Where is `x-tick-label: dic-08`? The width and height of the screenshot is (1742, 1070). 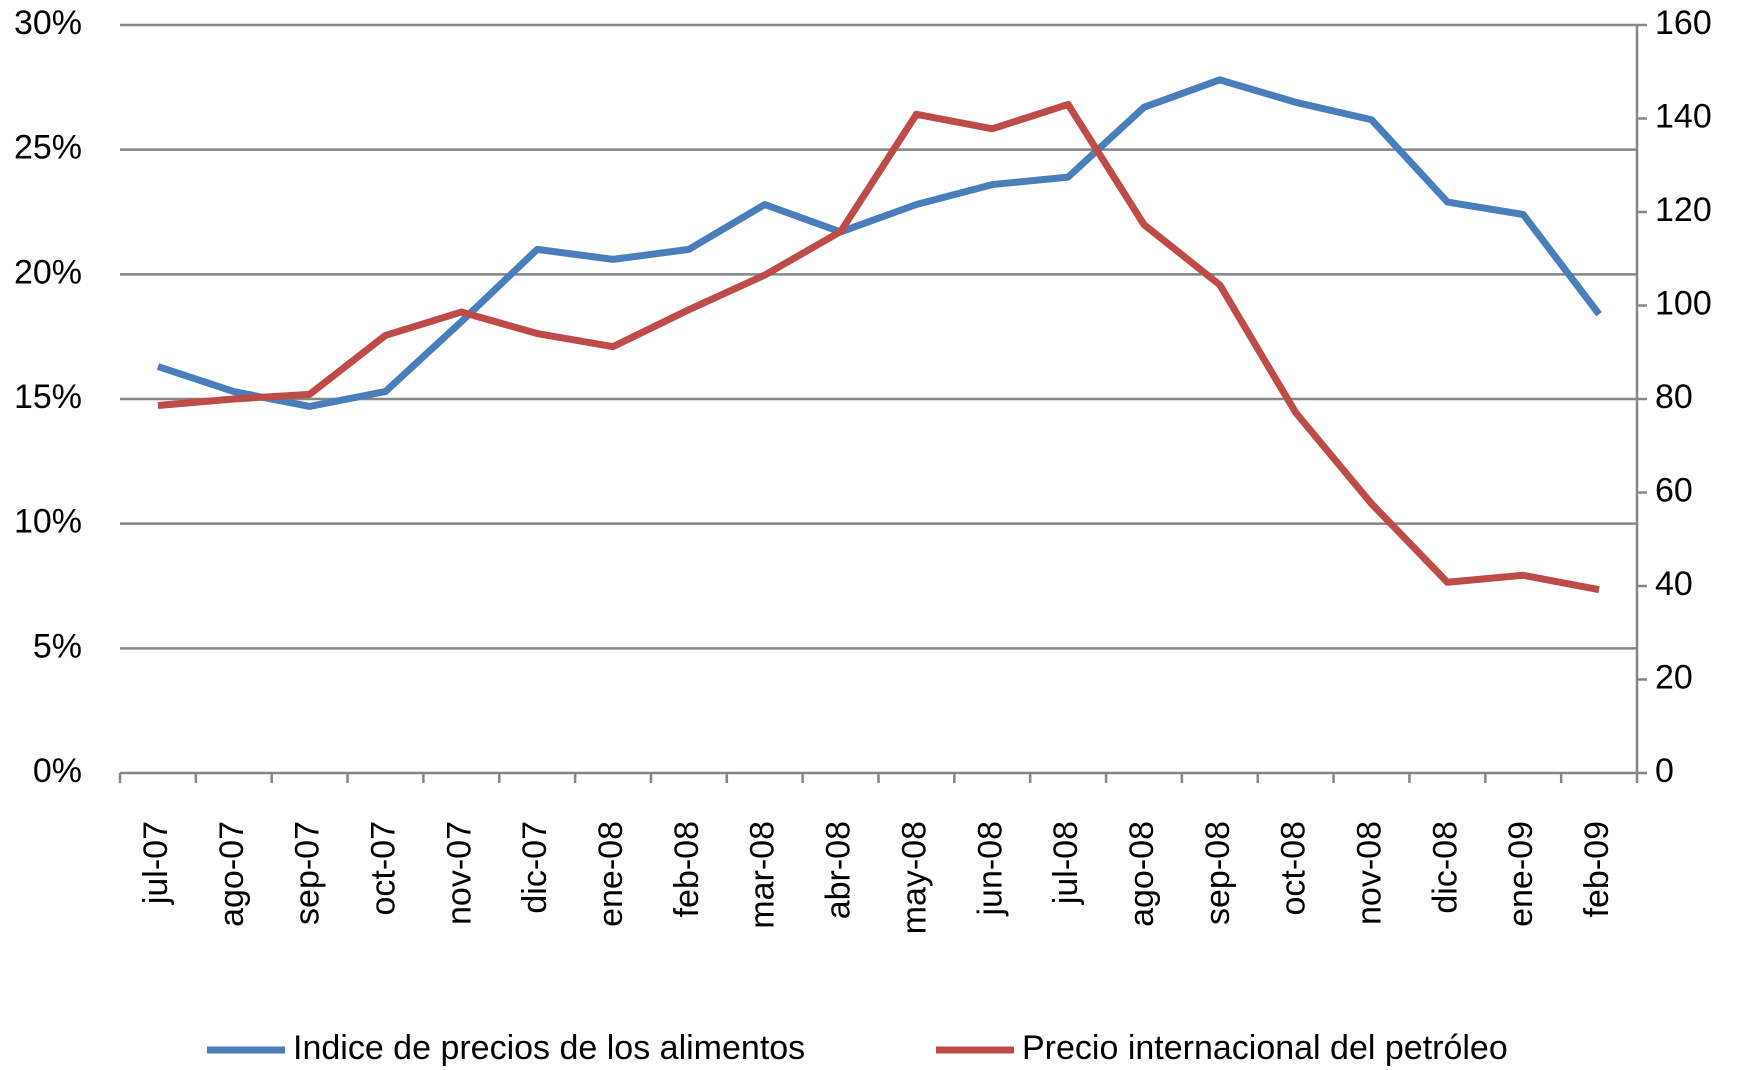 x-tick-label: dic-08 is located at coordinates (1445, 867).